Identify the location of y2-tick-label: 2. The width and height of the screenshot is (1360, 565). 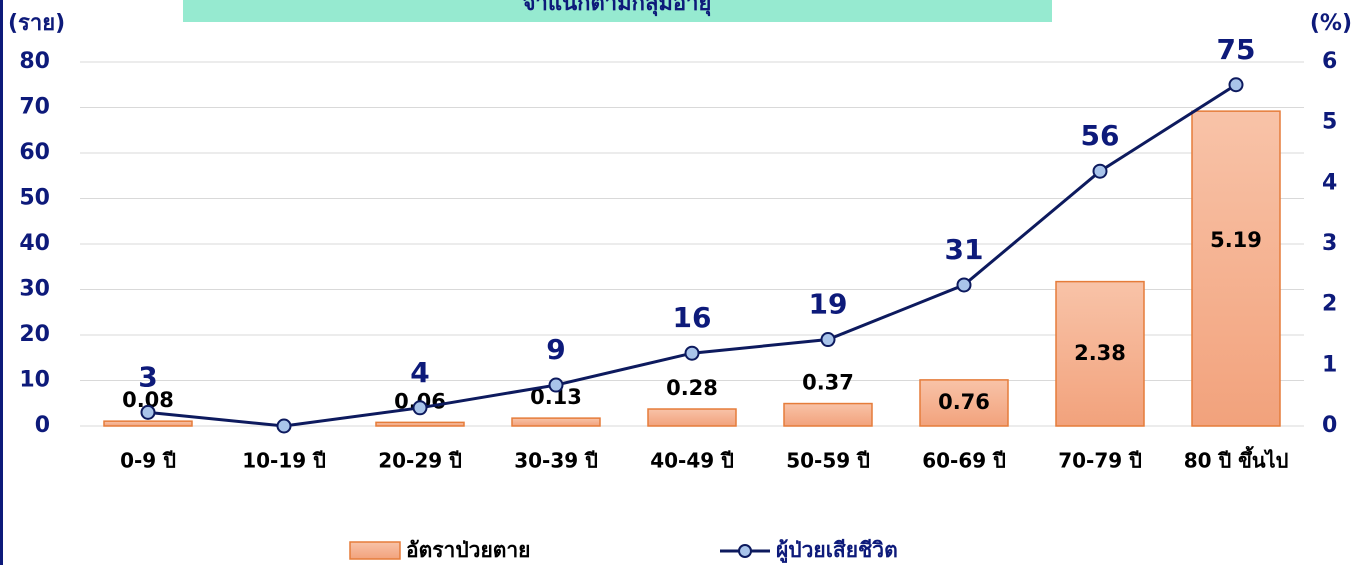
(1329, 304).